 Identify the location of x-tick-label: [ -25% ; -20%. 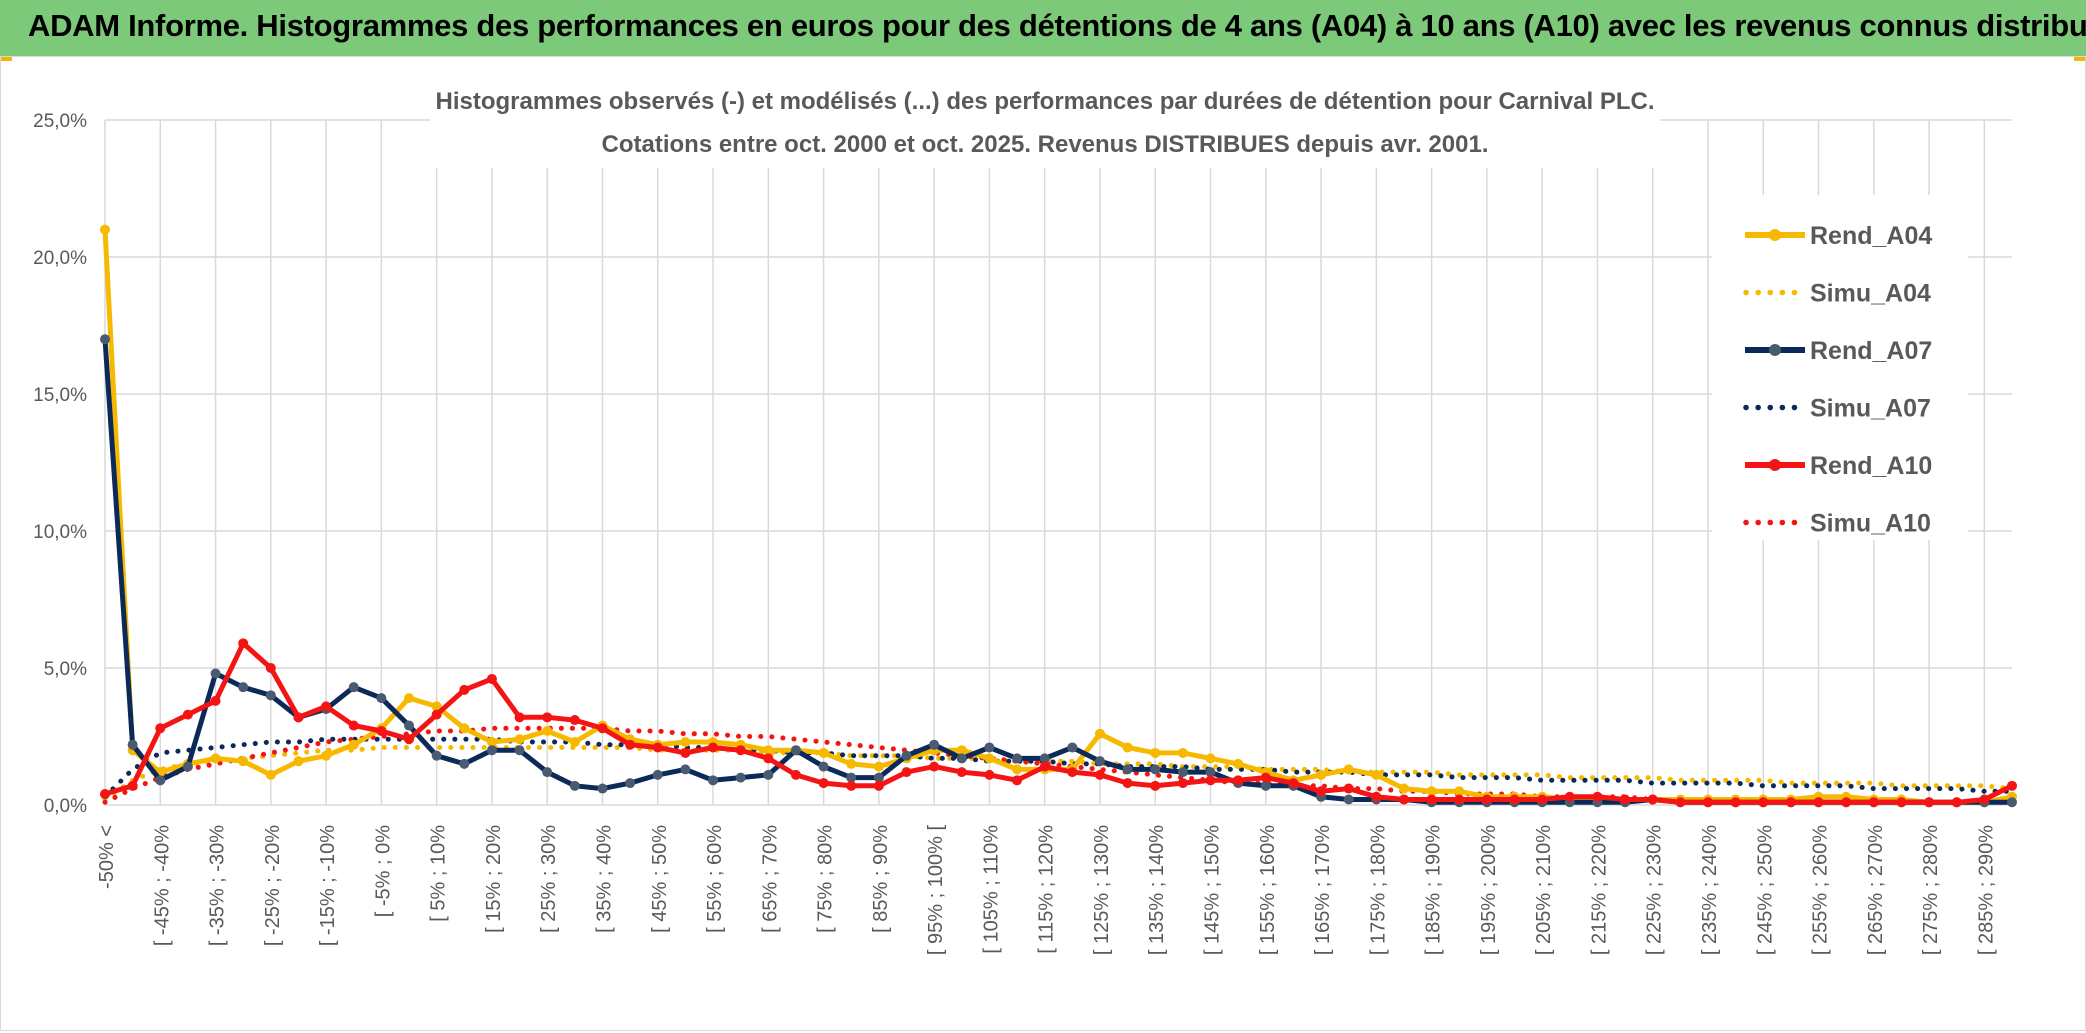
(273, 885).